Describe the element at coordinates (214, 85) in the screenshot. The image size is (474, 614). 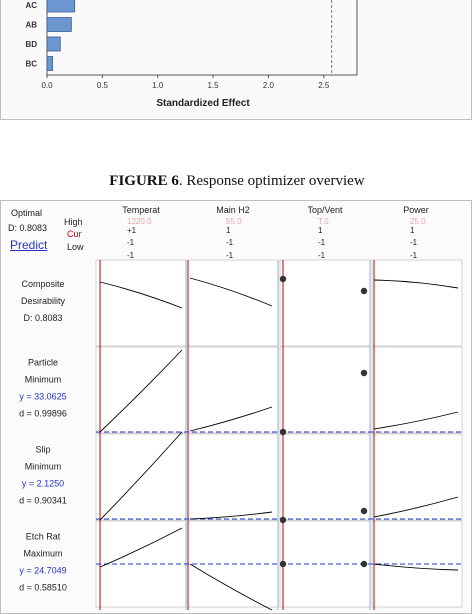
I see `x-tick-label: 1.5` at that location.